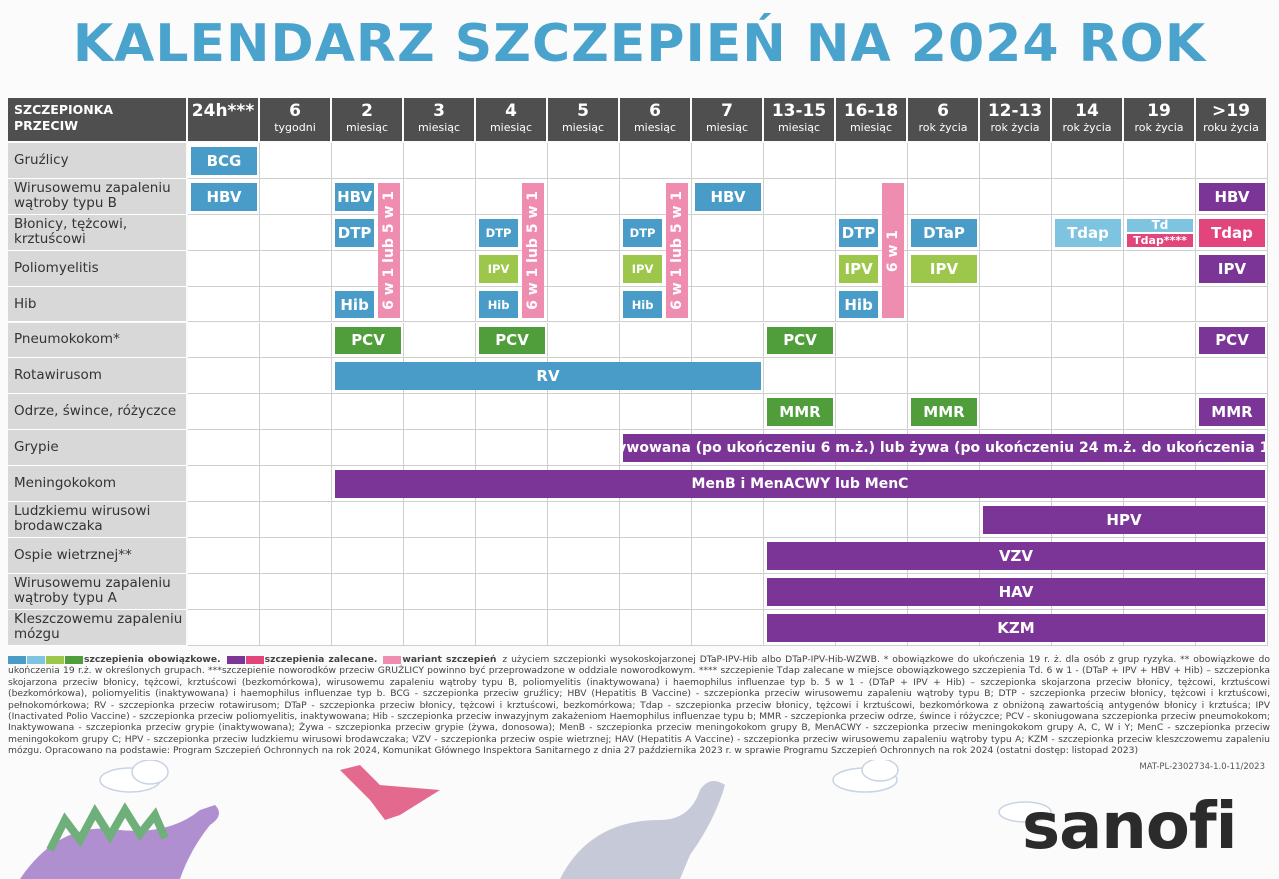 The height and width of the screenshot is (879, 1279). I want to click on header-top: 6, so click(943, 111).